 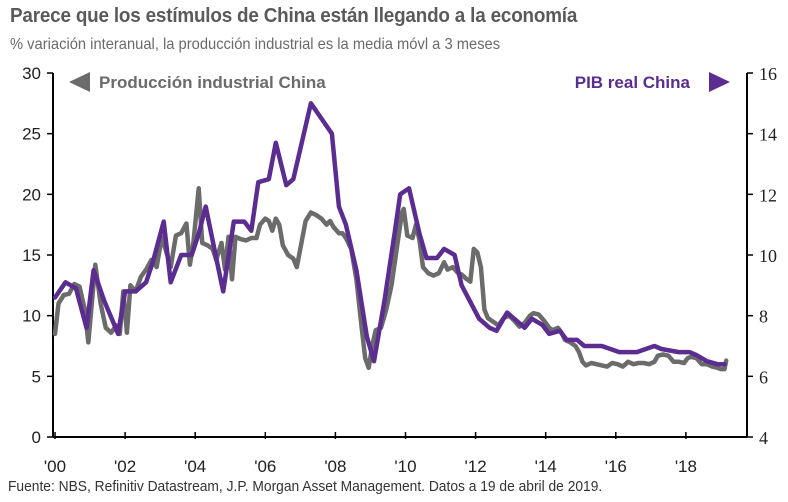 What do you see at coordinates (36, 376) in the screenshot?
I see `left-y-tick-label: 5` at bounding box center [36, 376].